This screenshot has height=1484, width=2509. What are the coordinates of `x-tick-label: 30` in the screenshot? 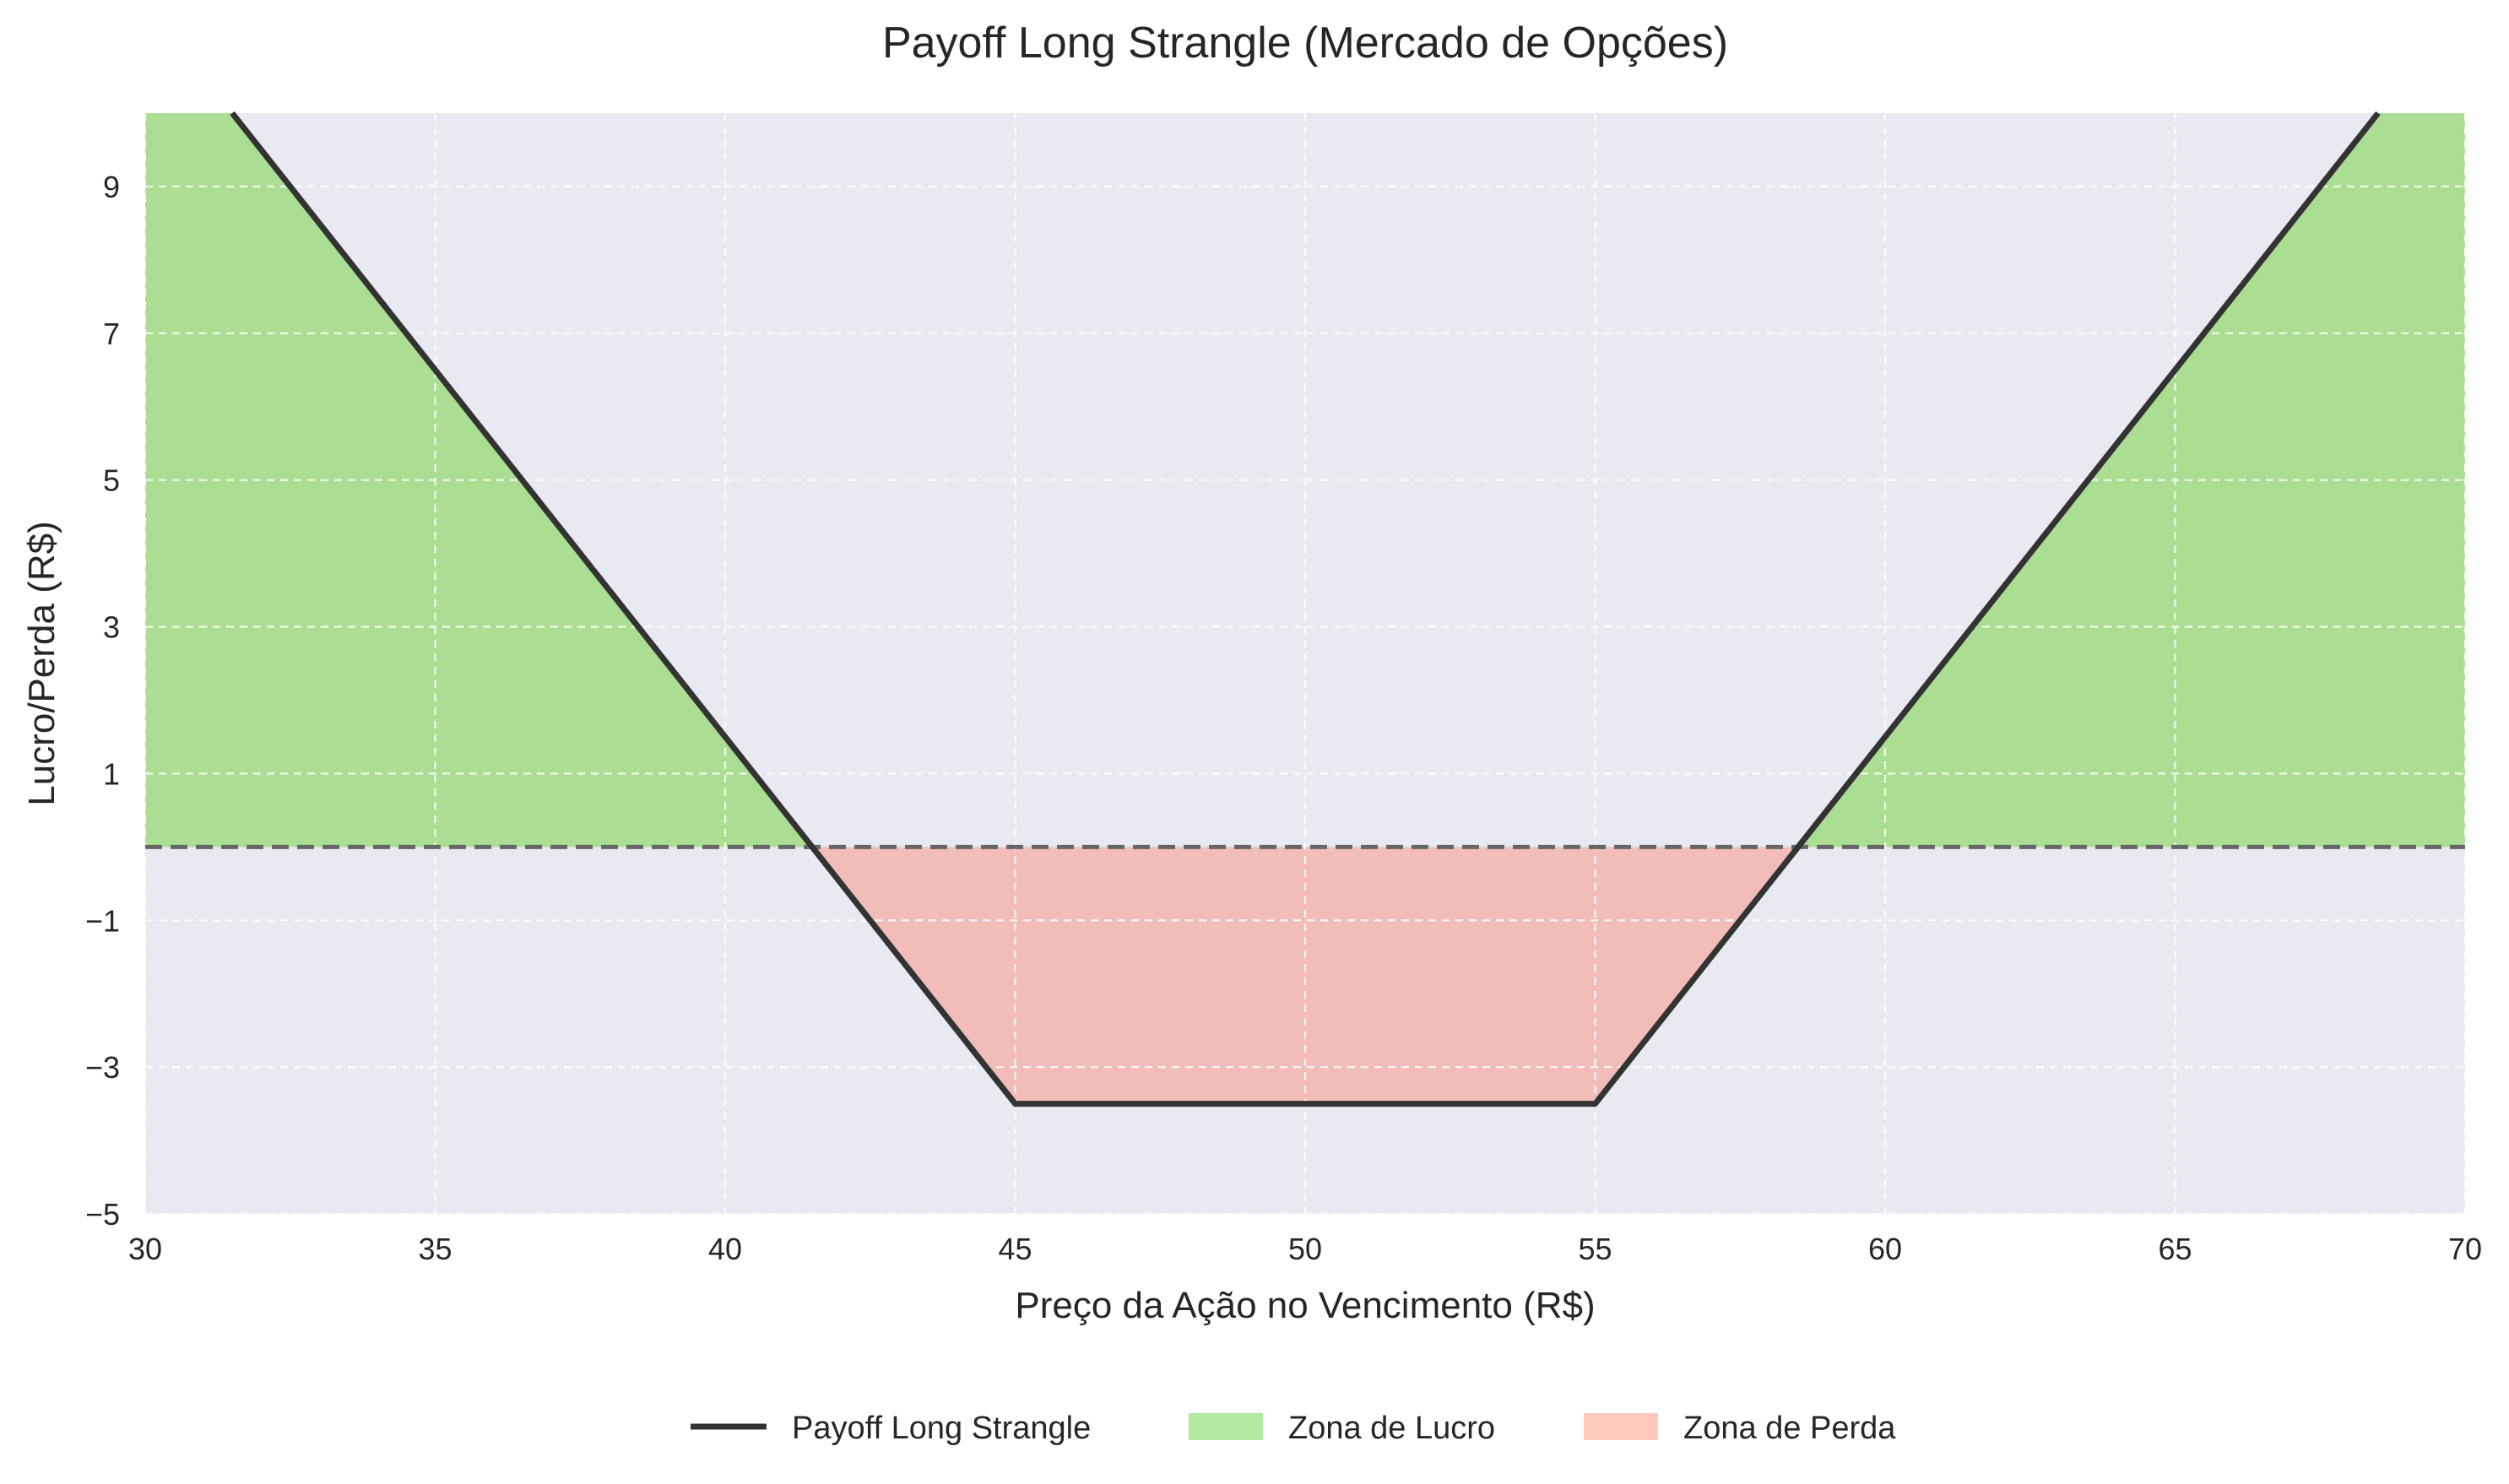 It's located at (145, 1249).